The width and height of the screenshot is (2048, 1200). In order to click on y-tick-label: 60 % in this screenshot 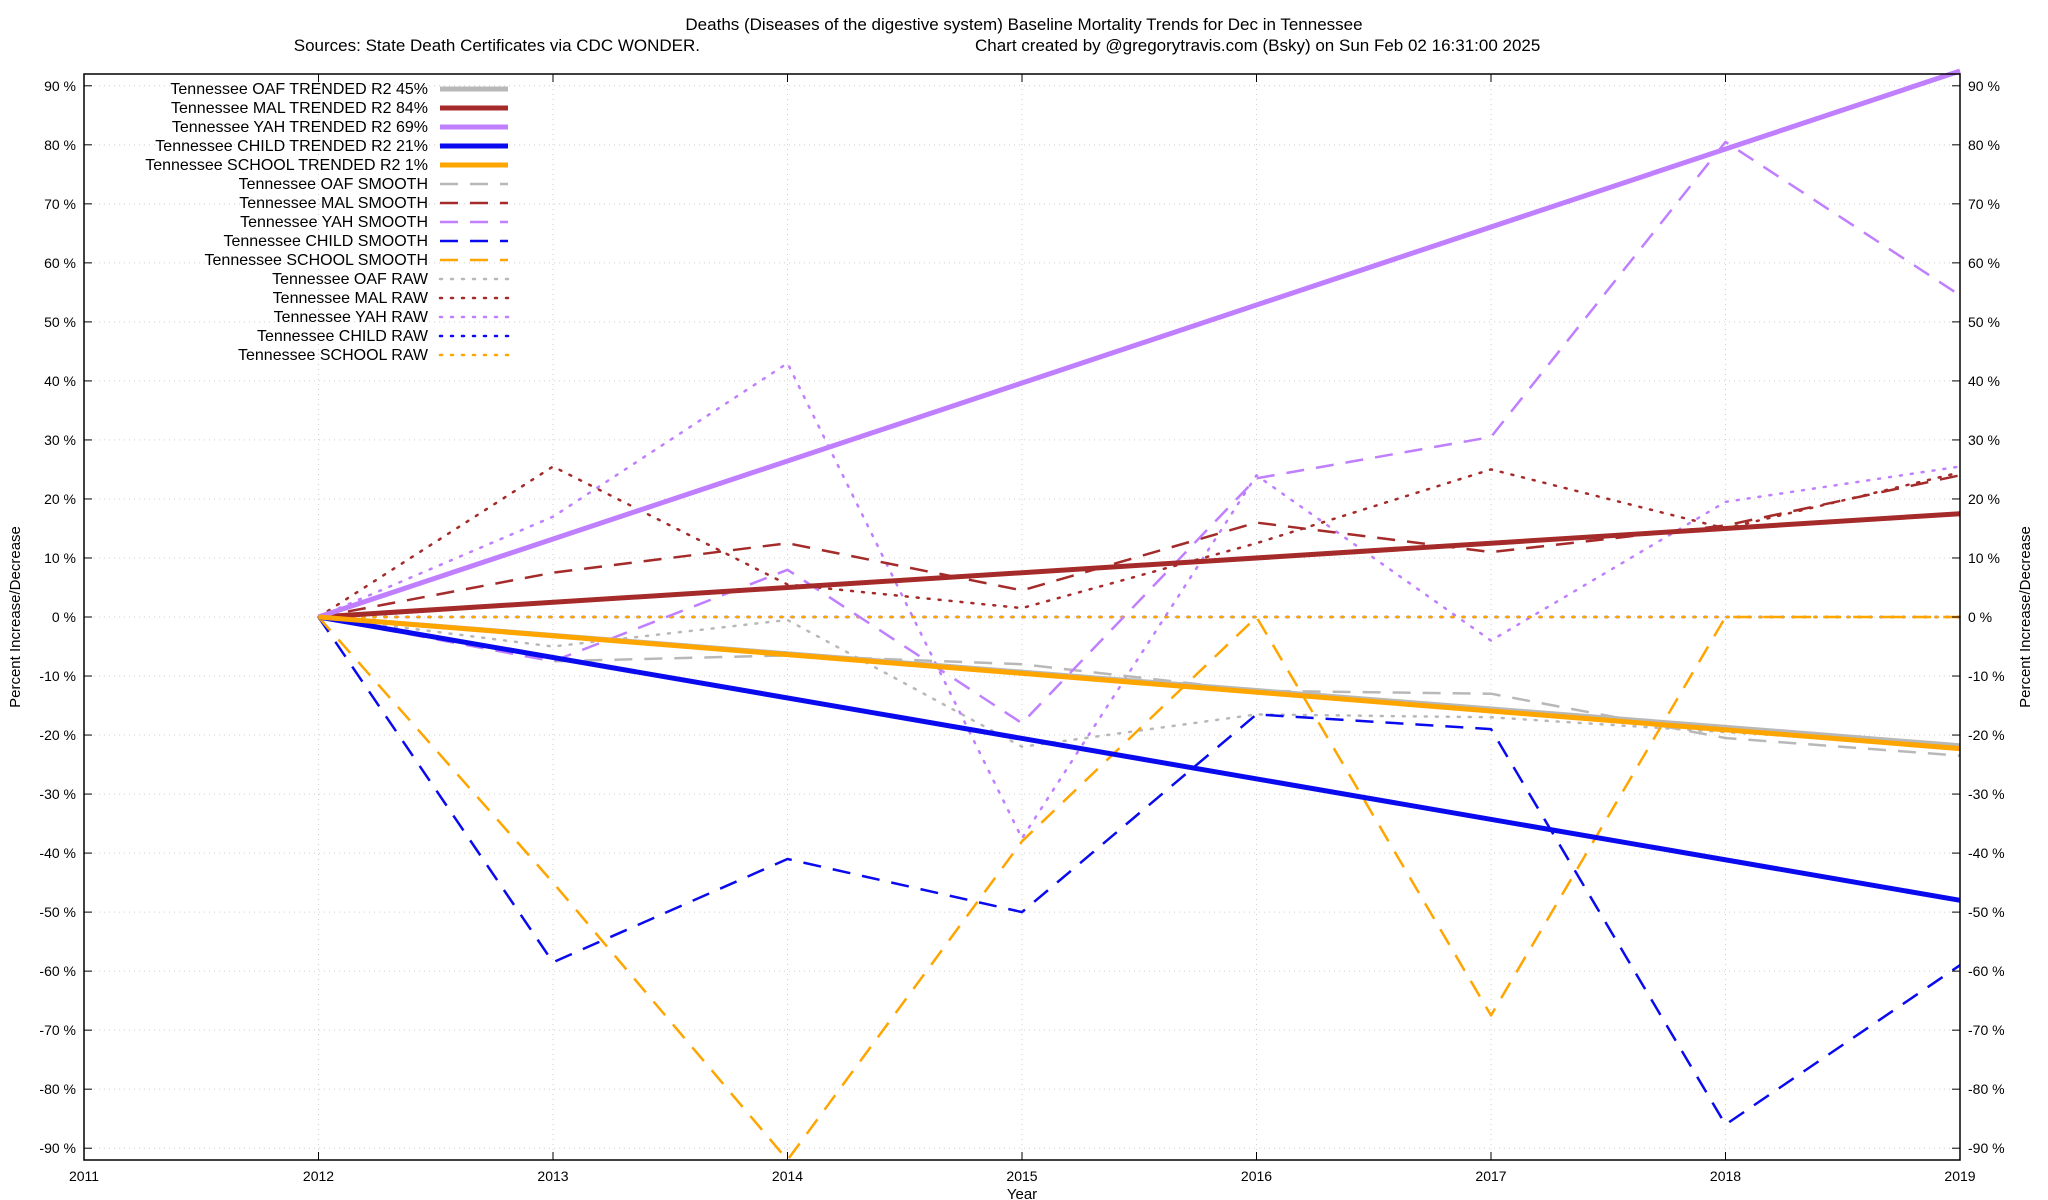, I will do `click(60, 263)`.